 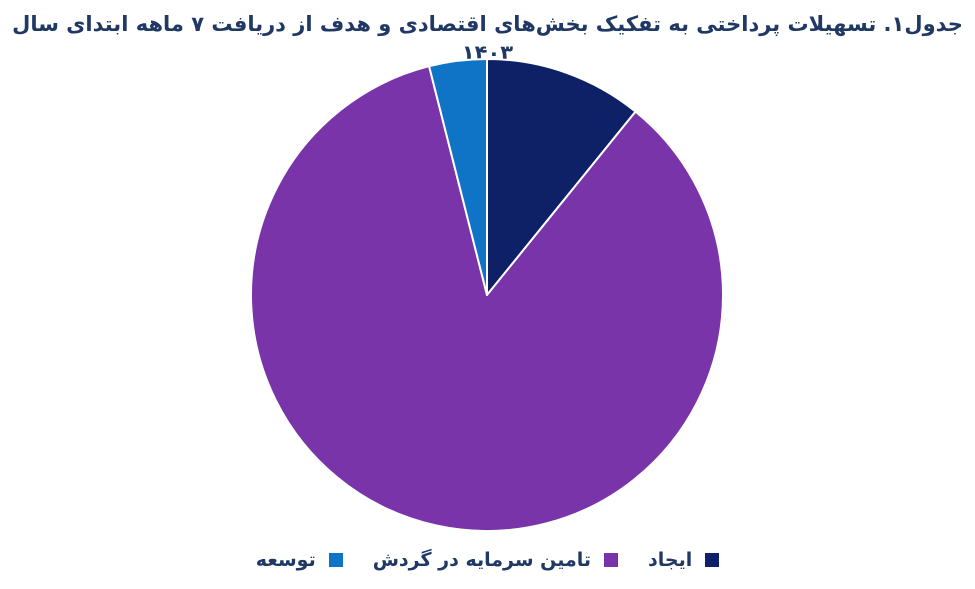 I want to click on legend-label-creation: ایجاد, so click(x=670, y=560).